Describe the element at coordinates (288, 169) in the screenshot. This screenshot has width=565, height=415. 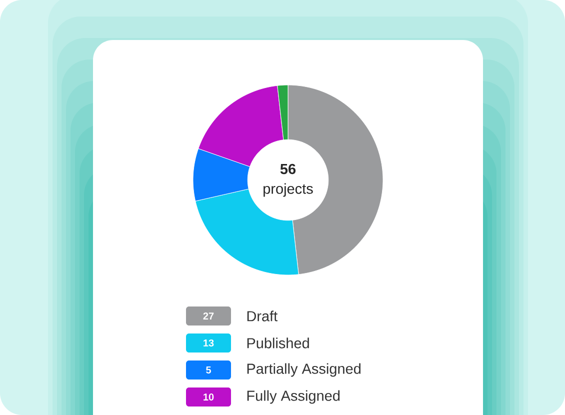
I see `text: 56` at that location.